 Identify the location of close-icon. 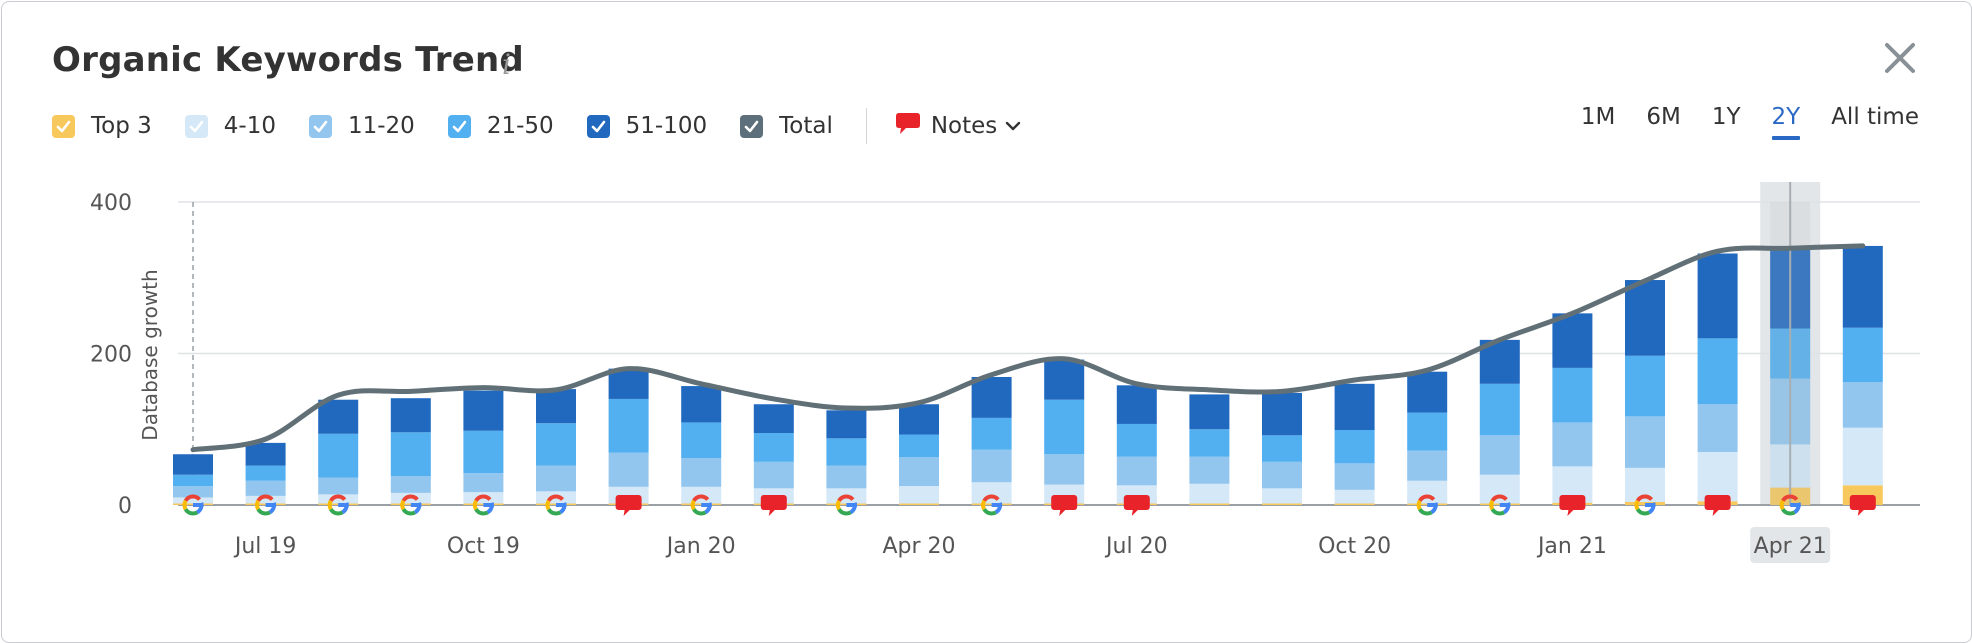
(1900, 58).